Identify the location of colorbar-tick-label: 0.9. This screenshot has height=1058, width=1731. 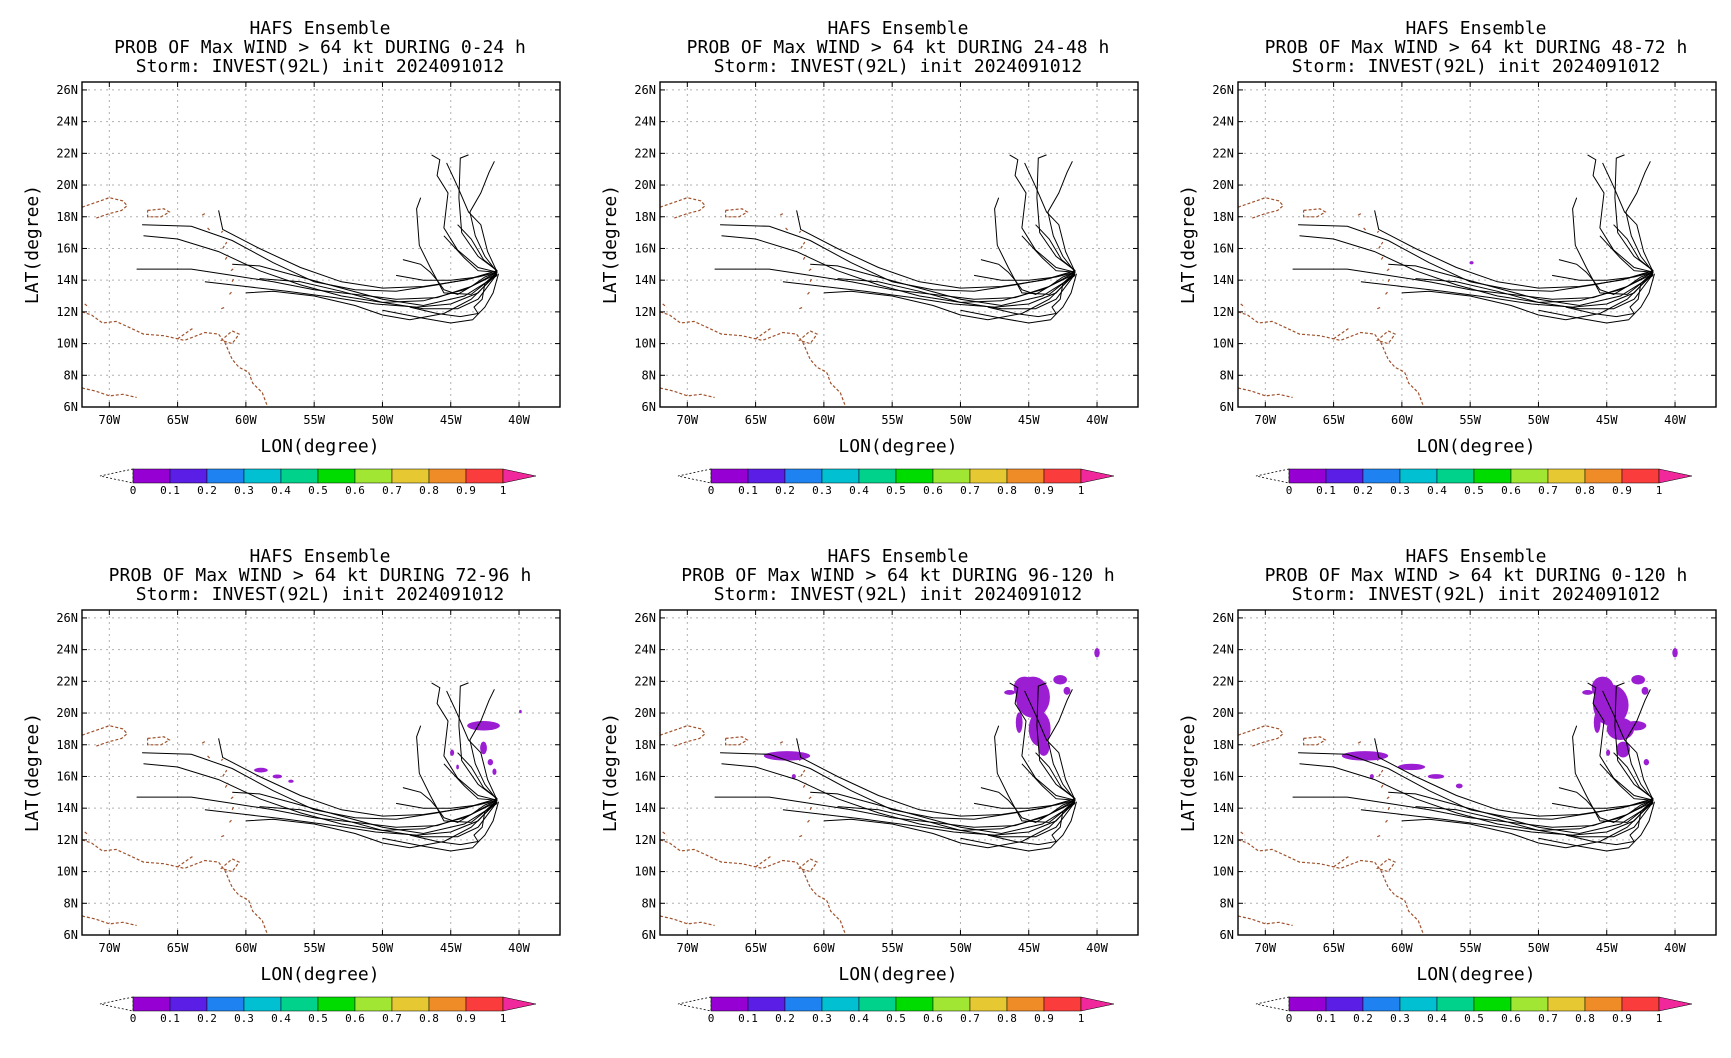
(1044, 490).